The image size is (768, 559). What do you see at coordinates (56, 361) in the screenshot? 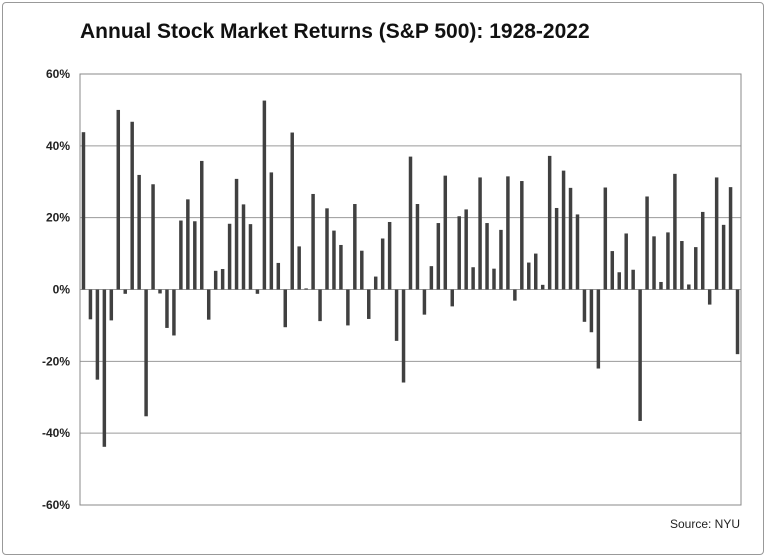
I see `y-tick-label: -20%` at bounding box center [56, 361].